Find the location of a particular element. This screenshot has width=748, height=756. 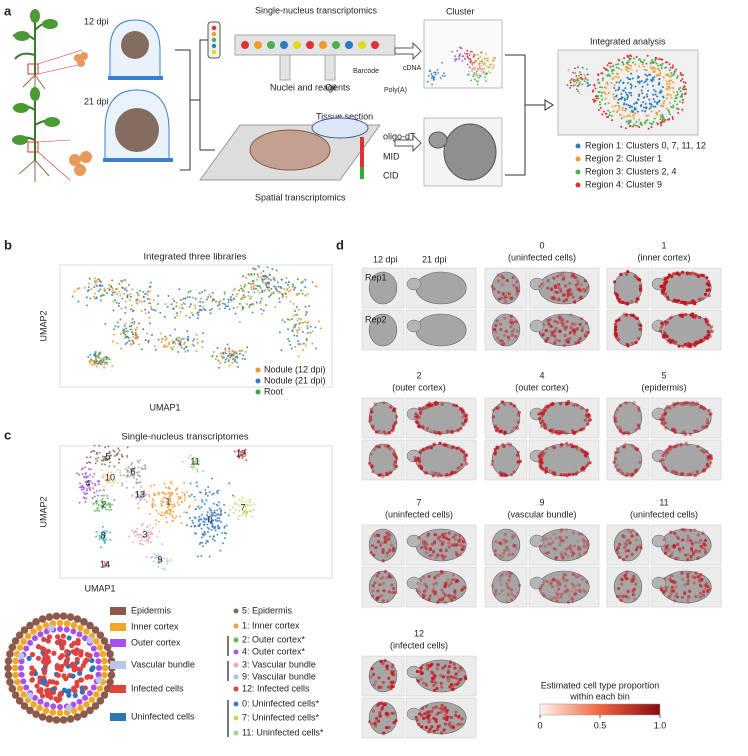

legend-swatch is located at coordinates (258, 370).